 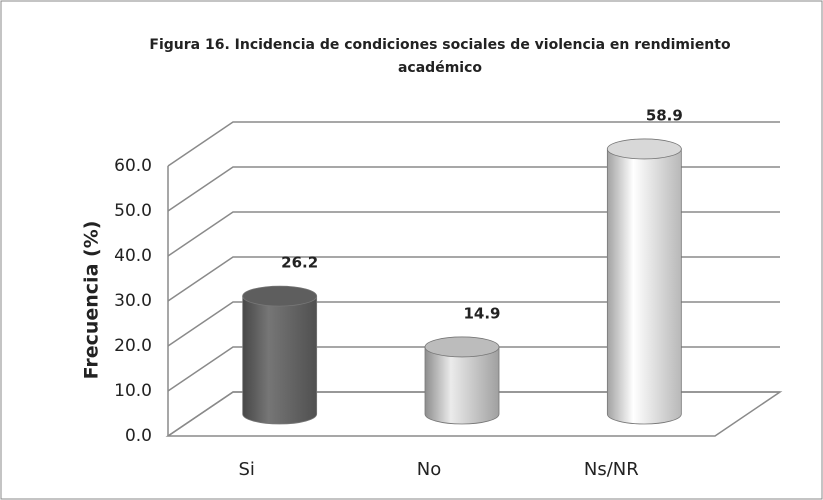 What do you see at coordinates (133, 166) in the screenshot?
I see `y-tick-label: 60.0` at bounding box center [133, 166].